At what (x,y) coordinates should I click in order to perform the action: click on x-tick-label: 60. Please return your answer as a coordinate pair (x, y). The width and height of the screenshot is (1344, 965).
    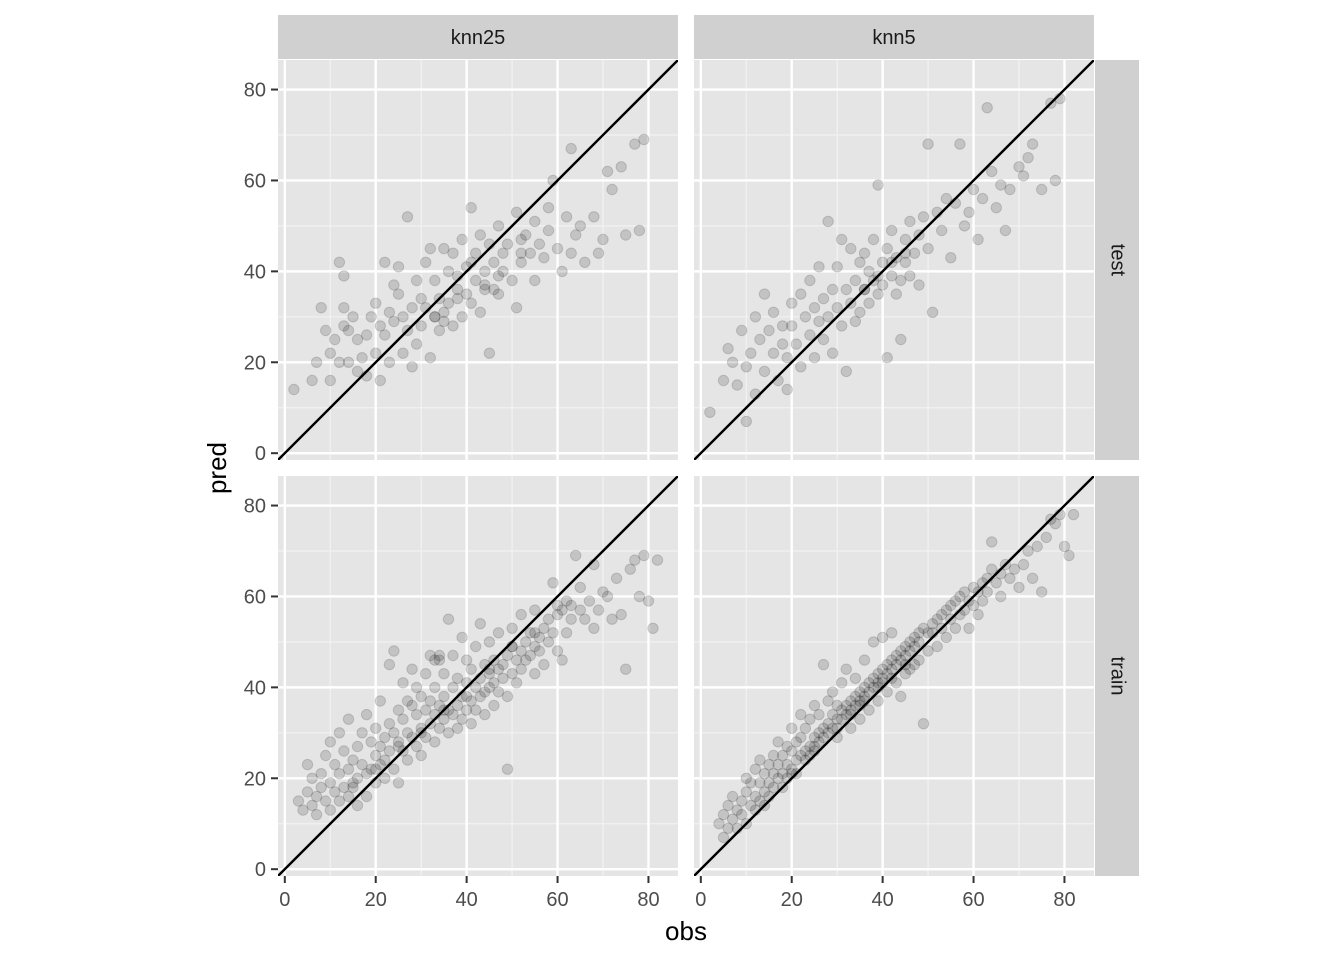
    Looking at the image, I should click on (973, 900).